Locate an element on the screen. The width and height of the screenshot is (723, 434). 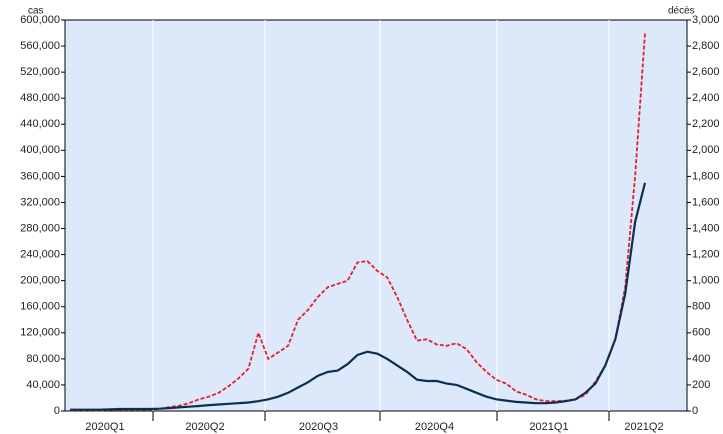
y2-tick-label: 800 is located at coordinates (701, 307).